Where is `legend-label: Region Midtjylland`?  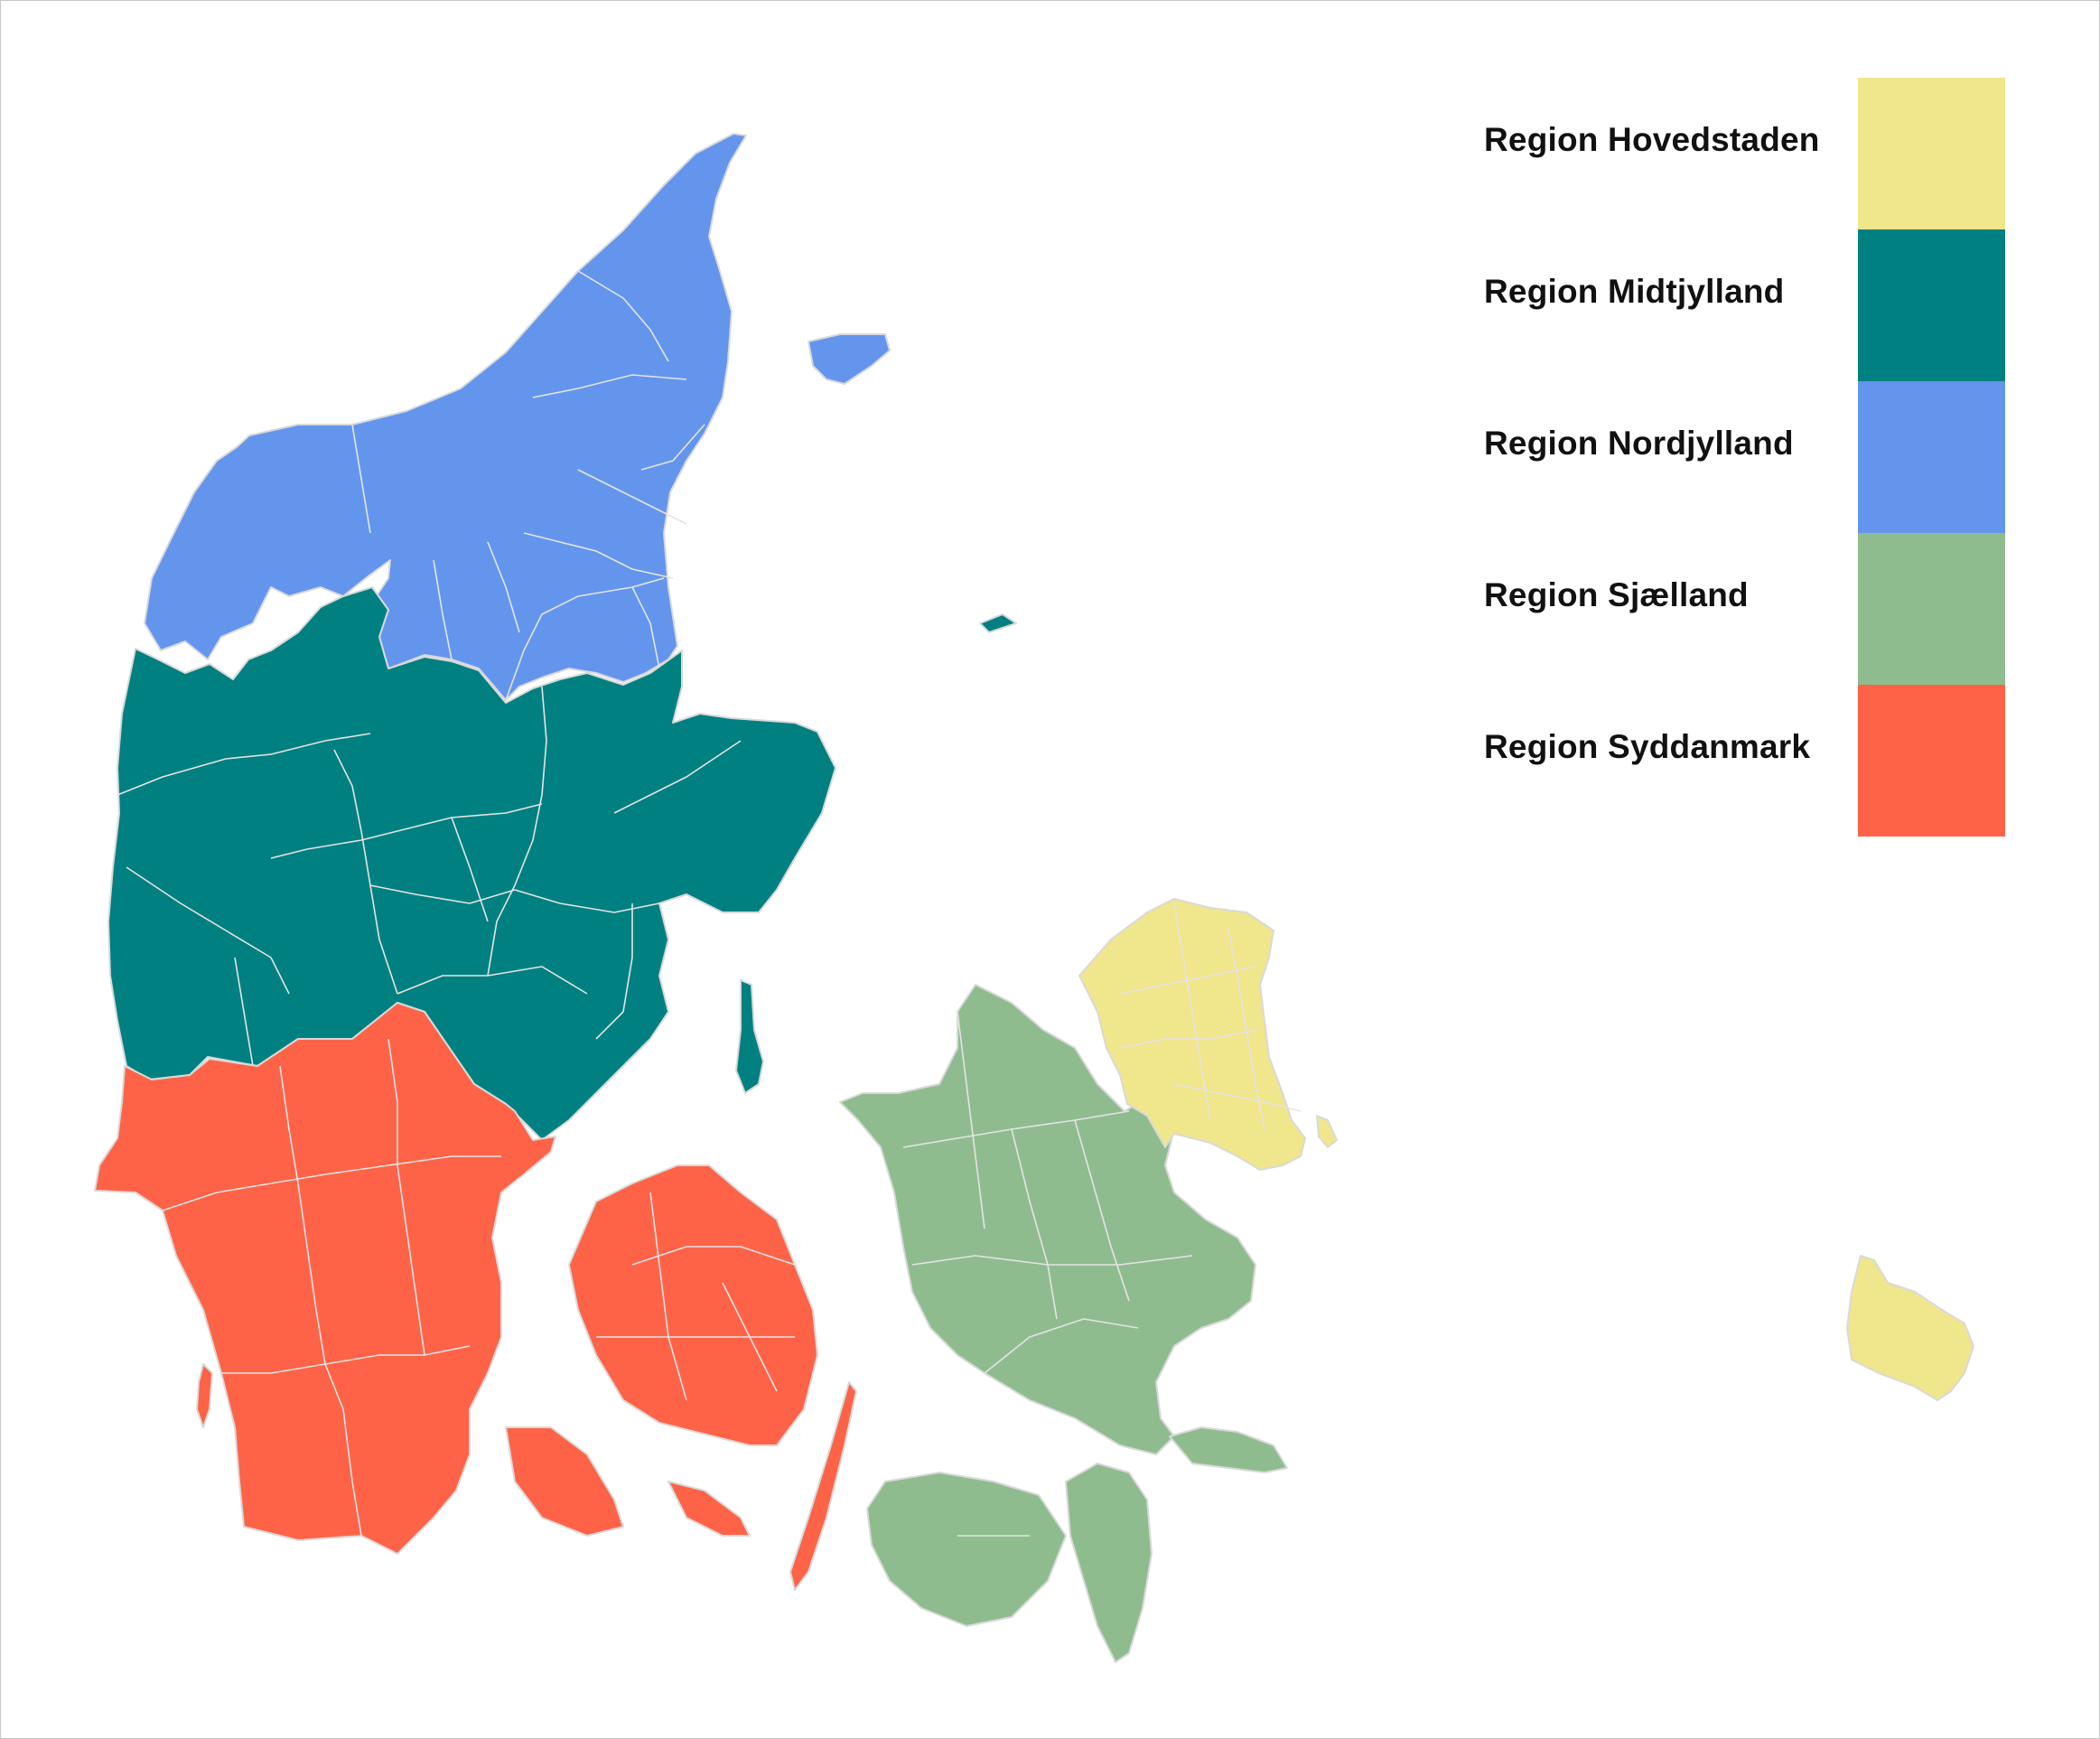
legend-label: Region Midtjylland is located at coordinates (1634, 291).